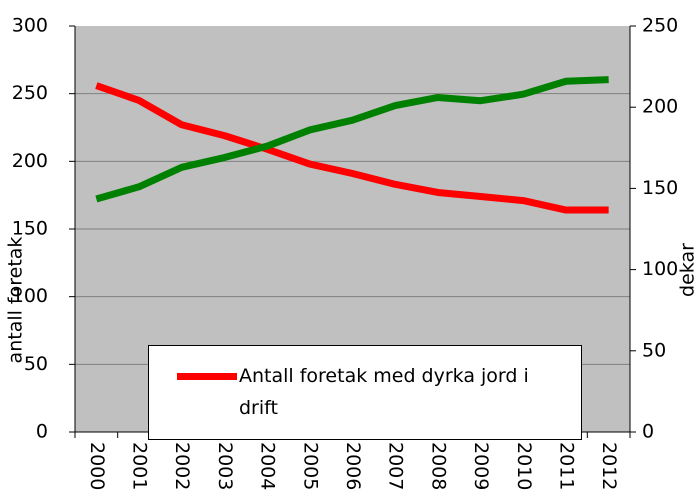 The height and width of the screenshot is (500, 699). I want to click on y2-tick-label: 250, so click(660, 26).